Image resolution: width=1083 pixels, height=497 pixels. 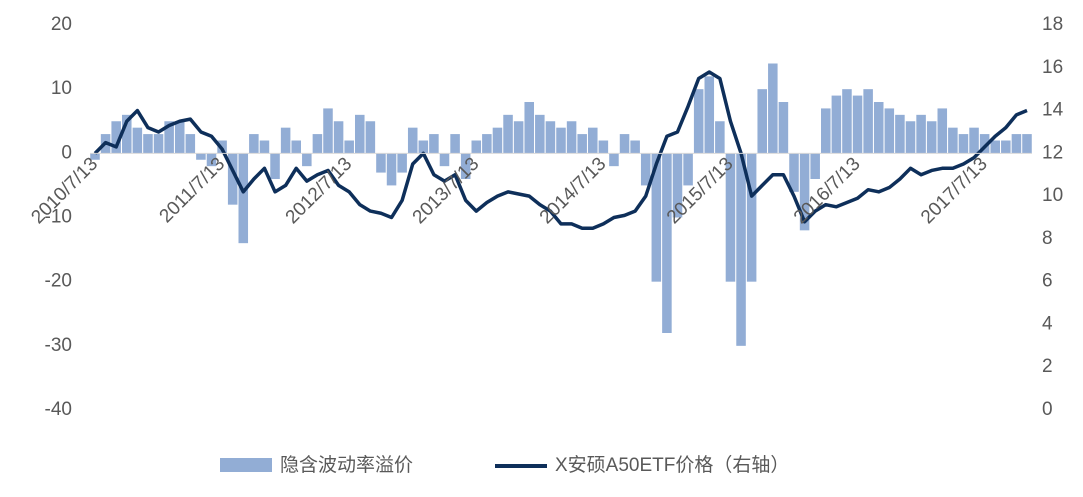 I want to click on y2-tick-label: 14, so click(x=1053, y=110).